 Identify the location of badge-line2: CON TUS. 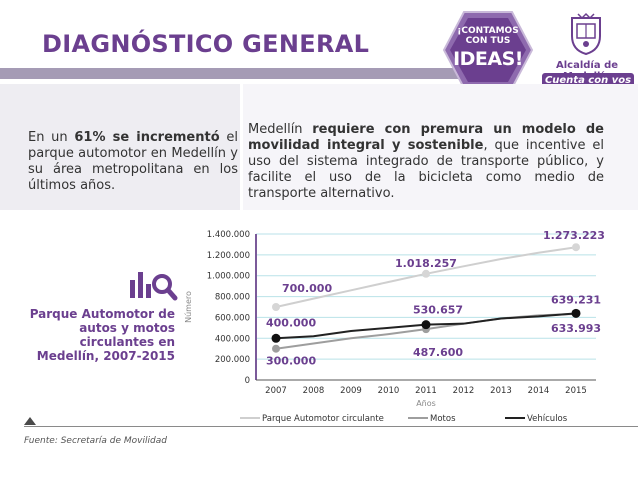
(488, 41).